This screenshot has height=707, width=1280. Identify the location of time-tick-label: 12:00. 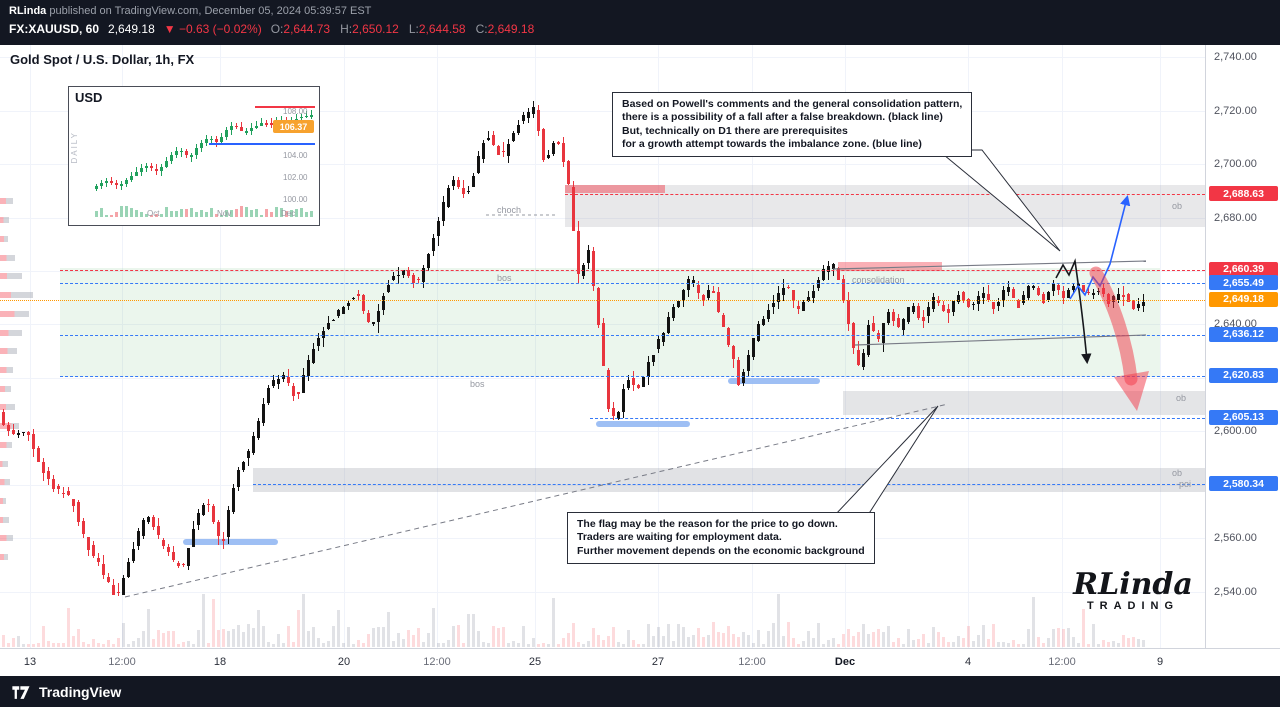
(752, 662).